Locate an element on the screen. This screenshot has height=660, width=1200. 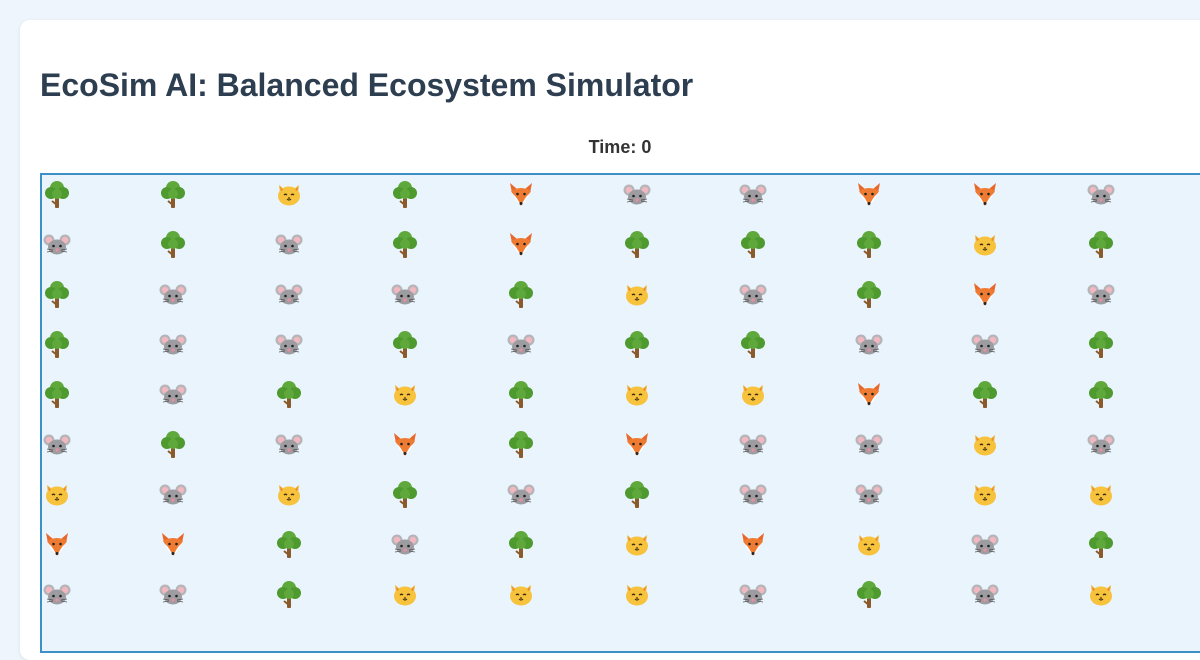
cat-icon is located at coordinates (985, 444).